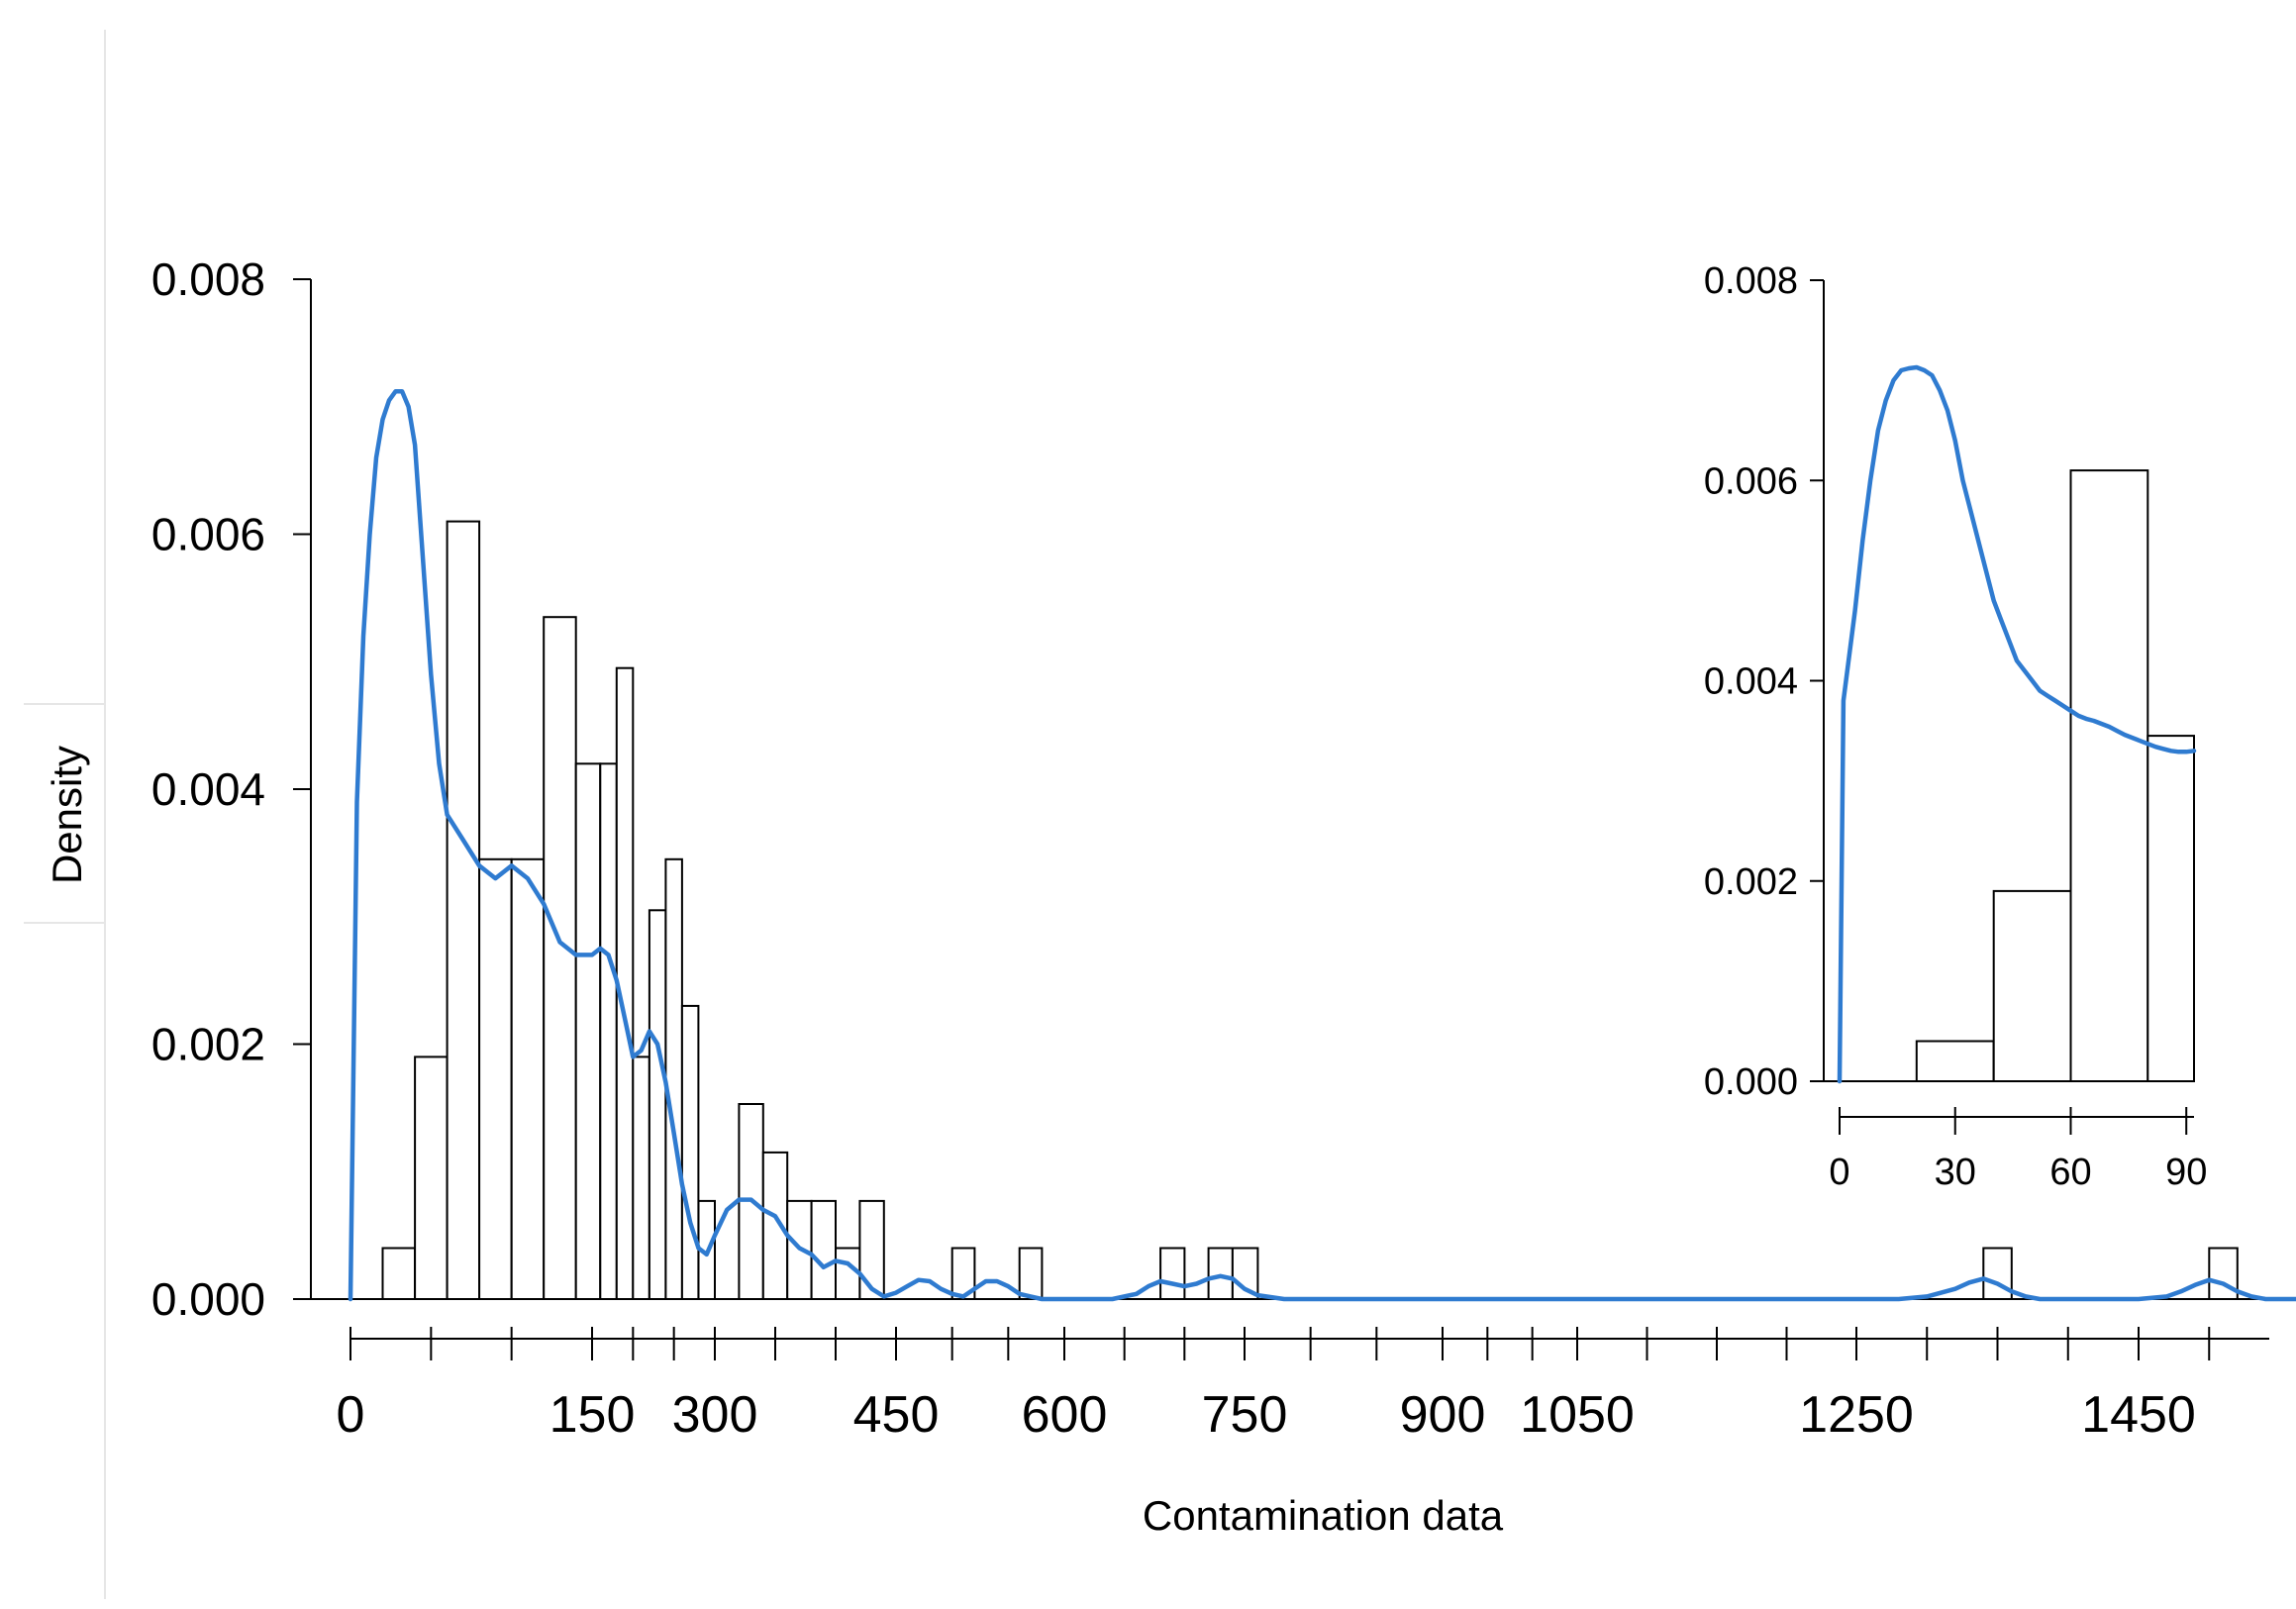 The width and height of the screenshot is (2296, 1609). Describe the element at coordinates (1324, 1515) in the screenshot. I see `x-axis-label: Contamination data` at that location.